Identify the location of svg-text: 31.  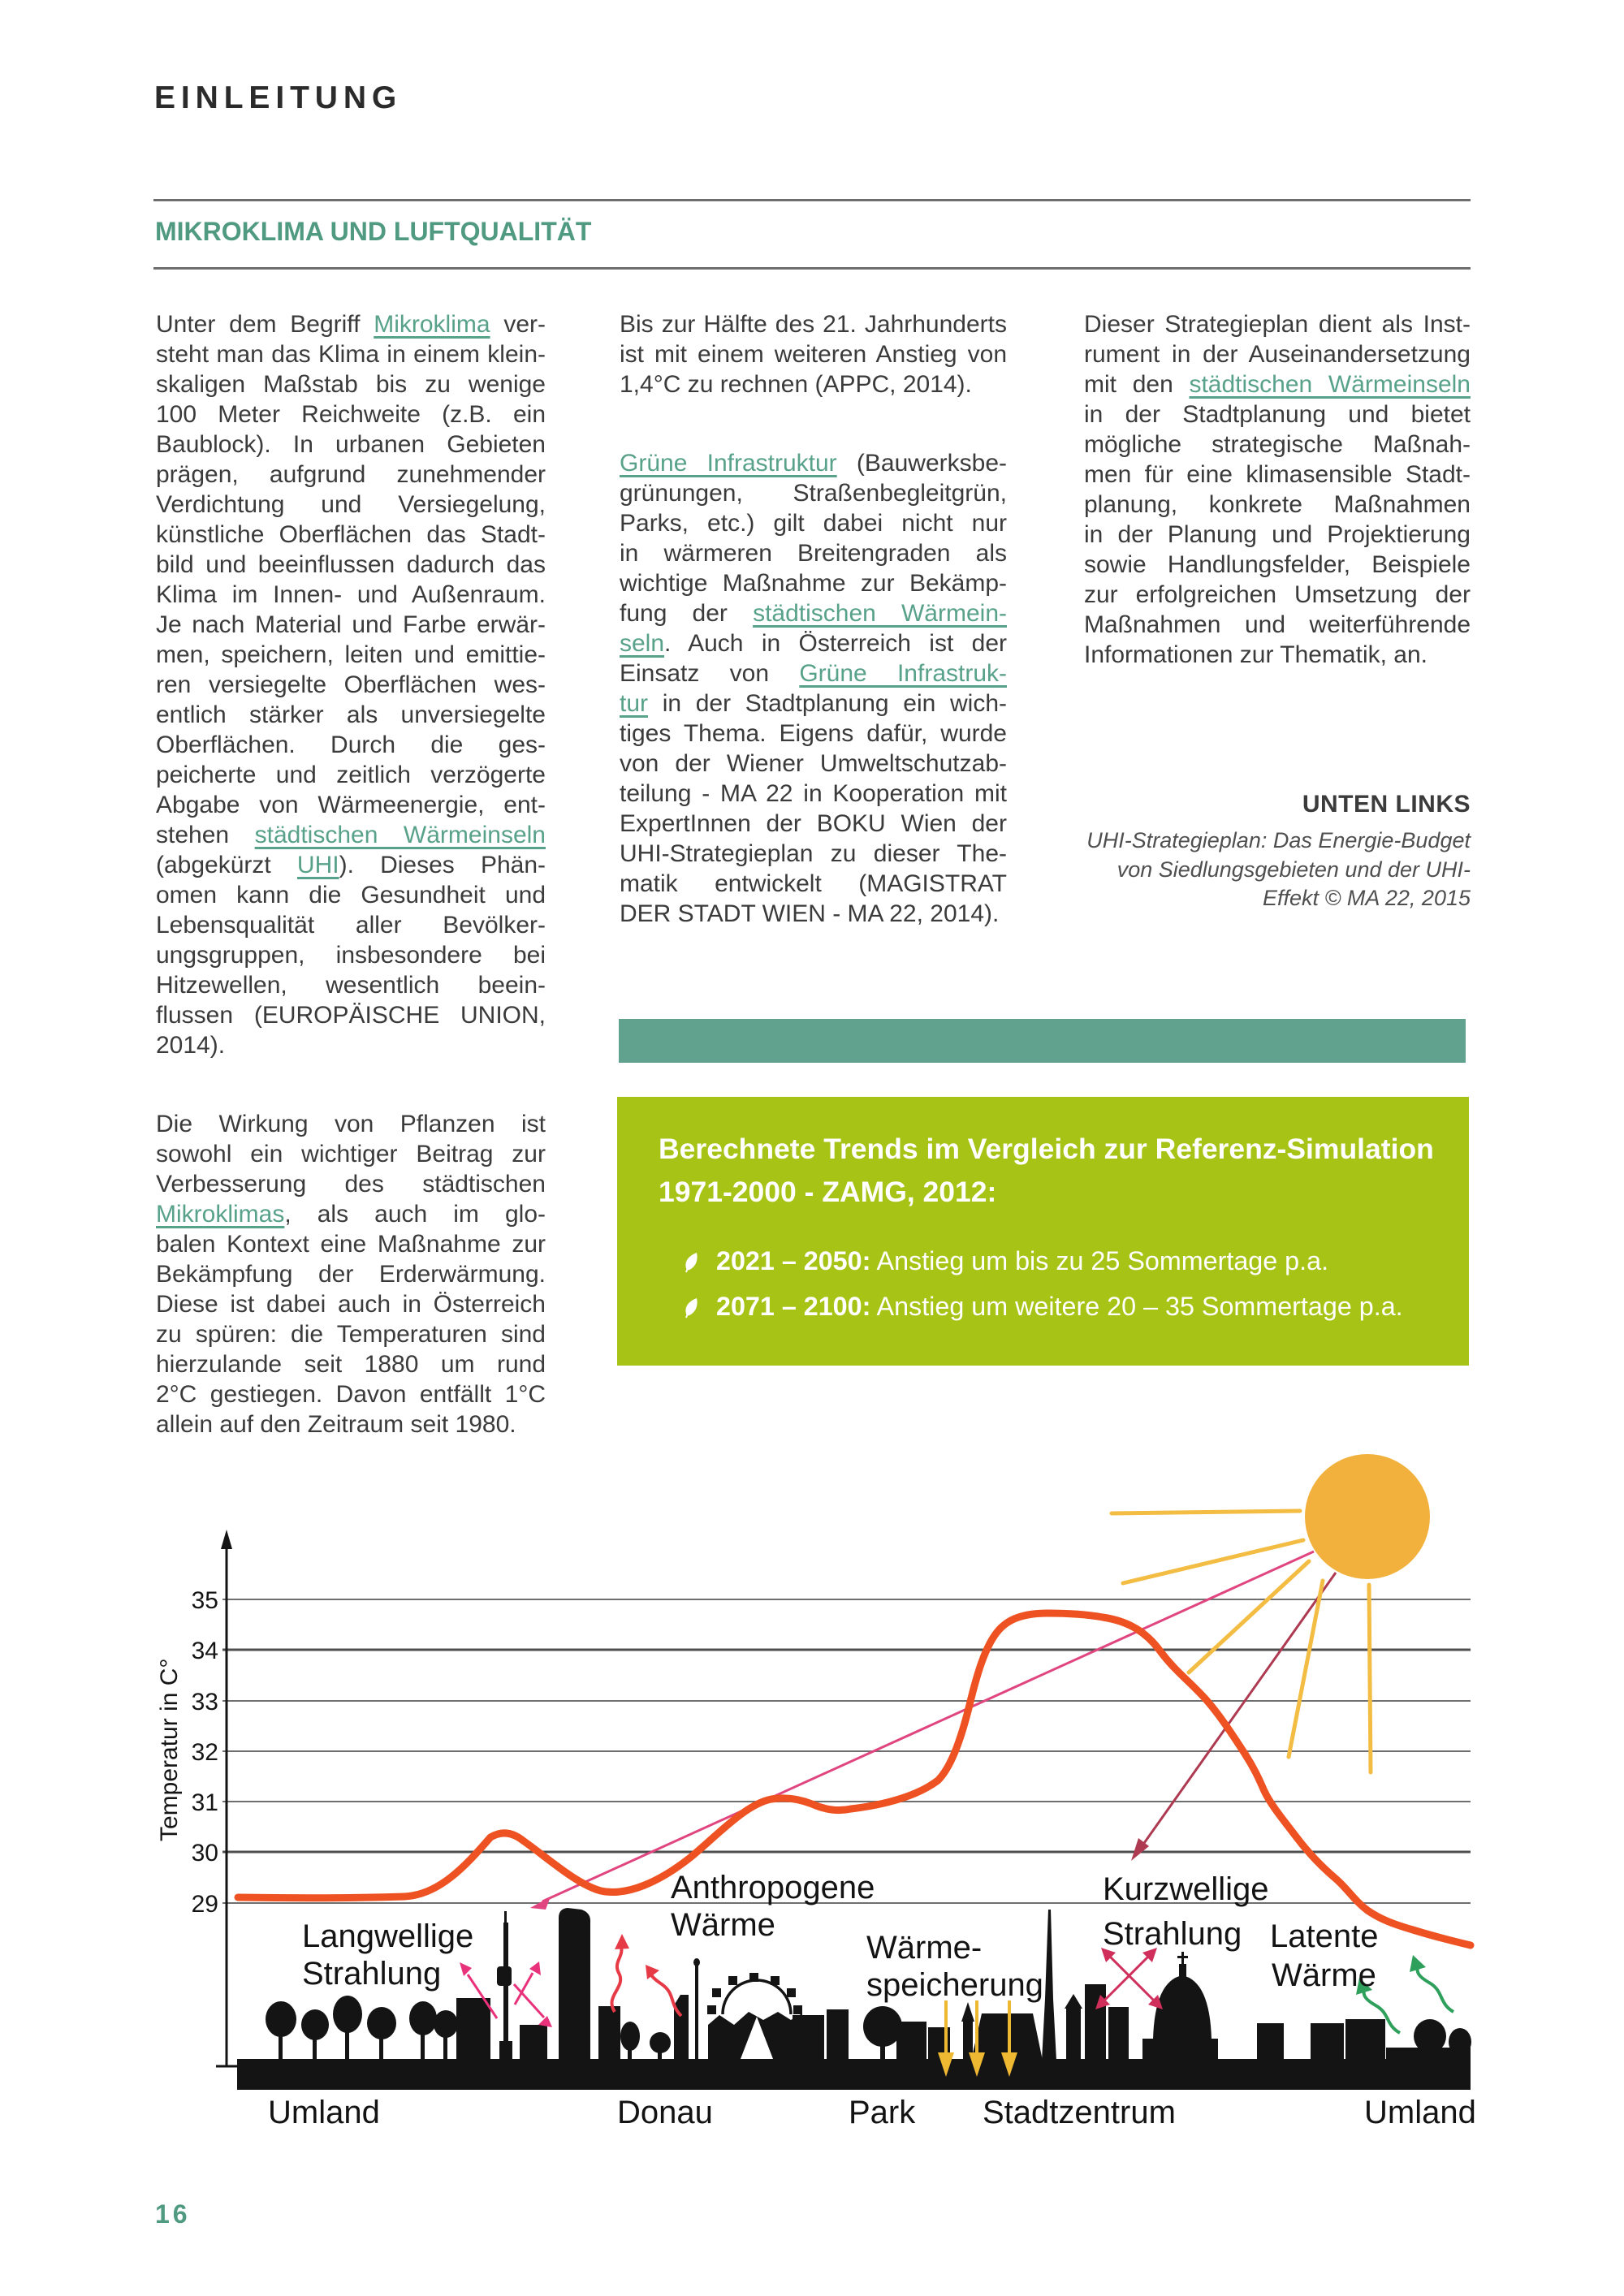
(205, 1803).